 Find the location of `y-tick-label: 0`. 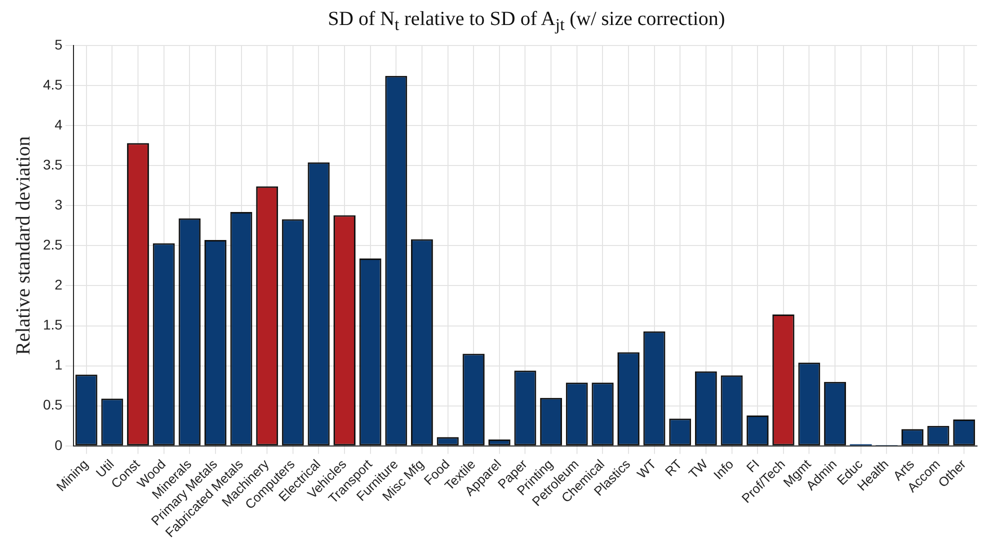

y-tick-label: 0 is located at coordinates (58, 444).